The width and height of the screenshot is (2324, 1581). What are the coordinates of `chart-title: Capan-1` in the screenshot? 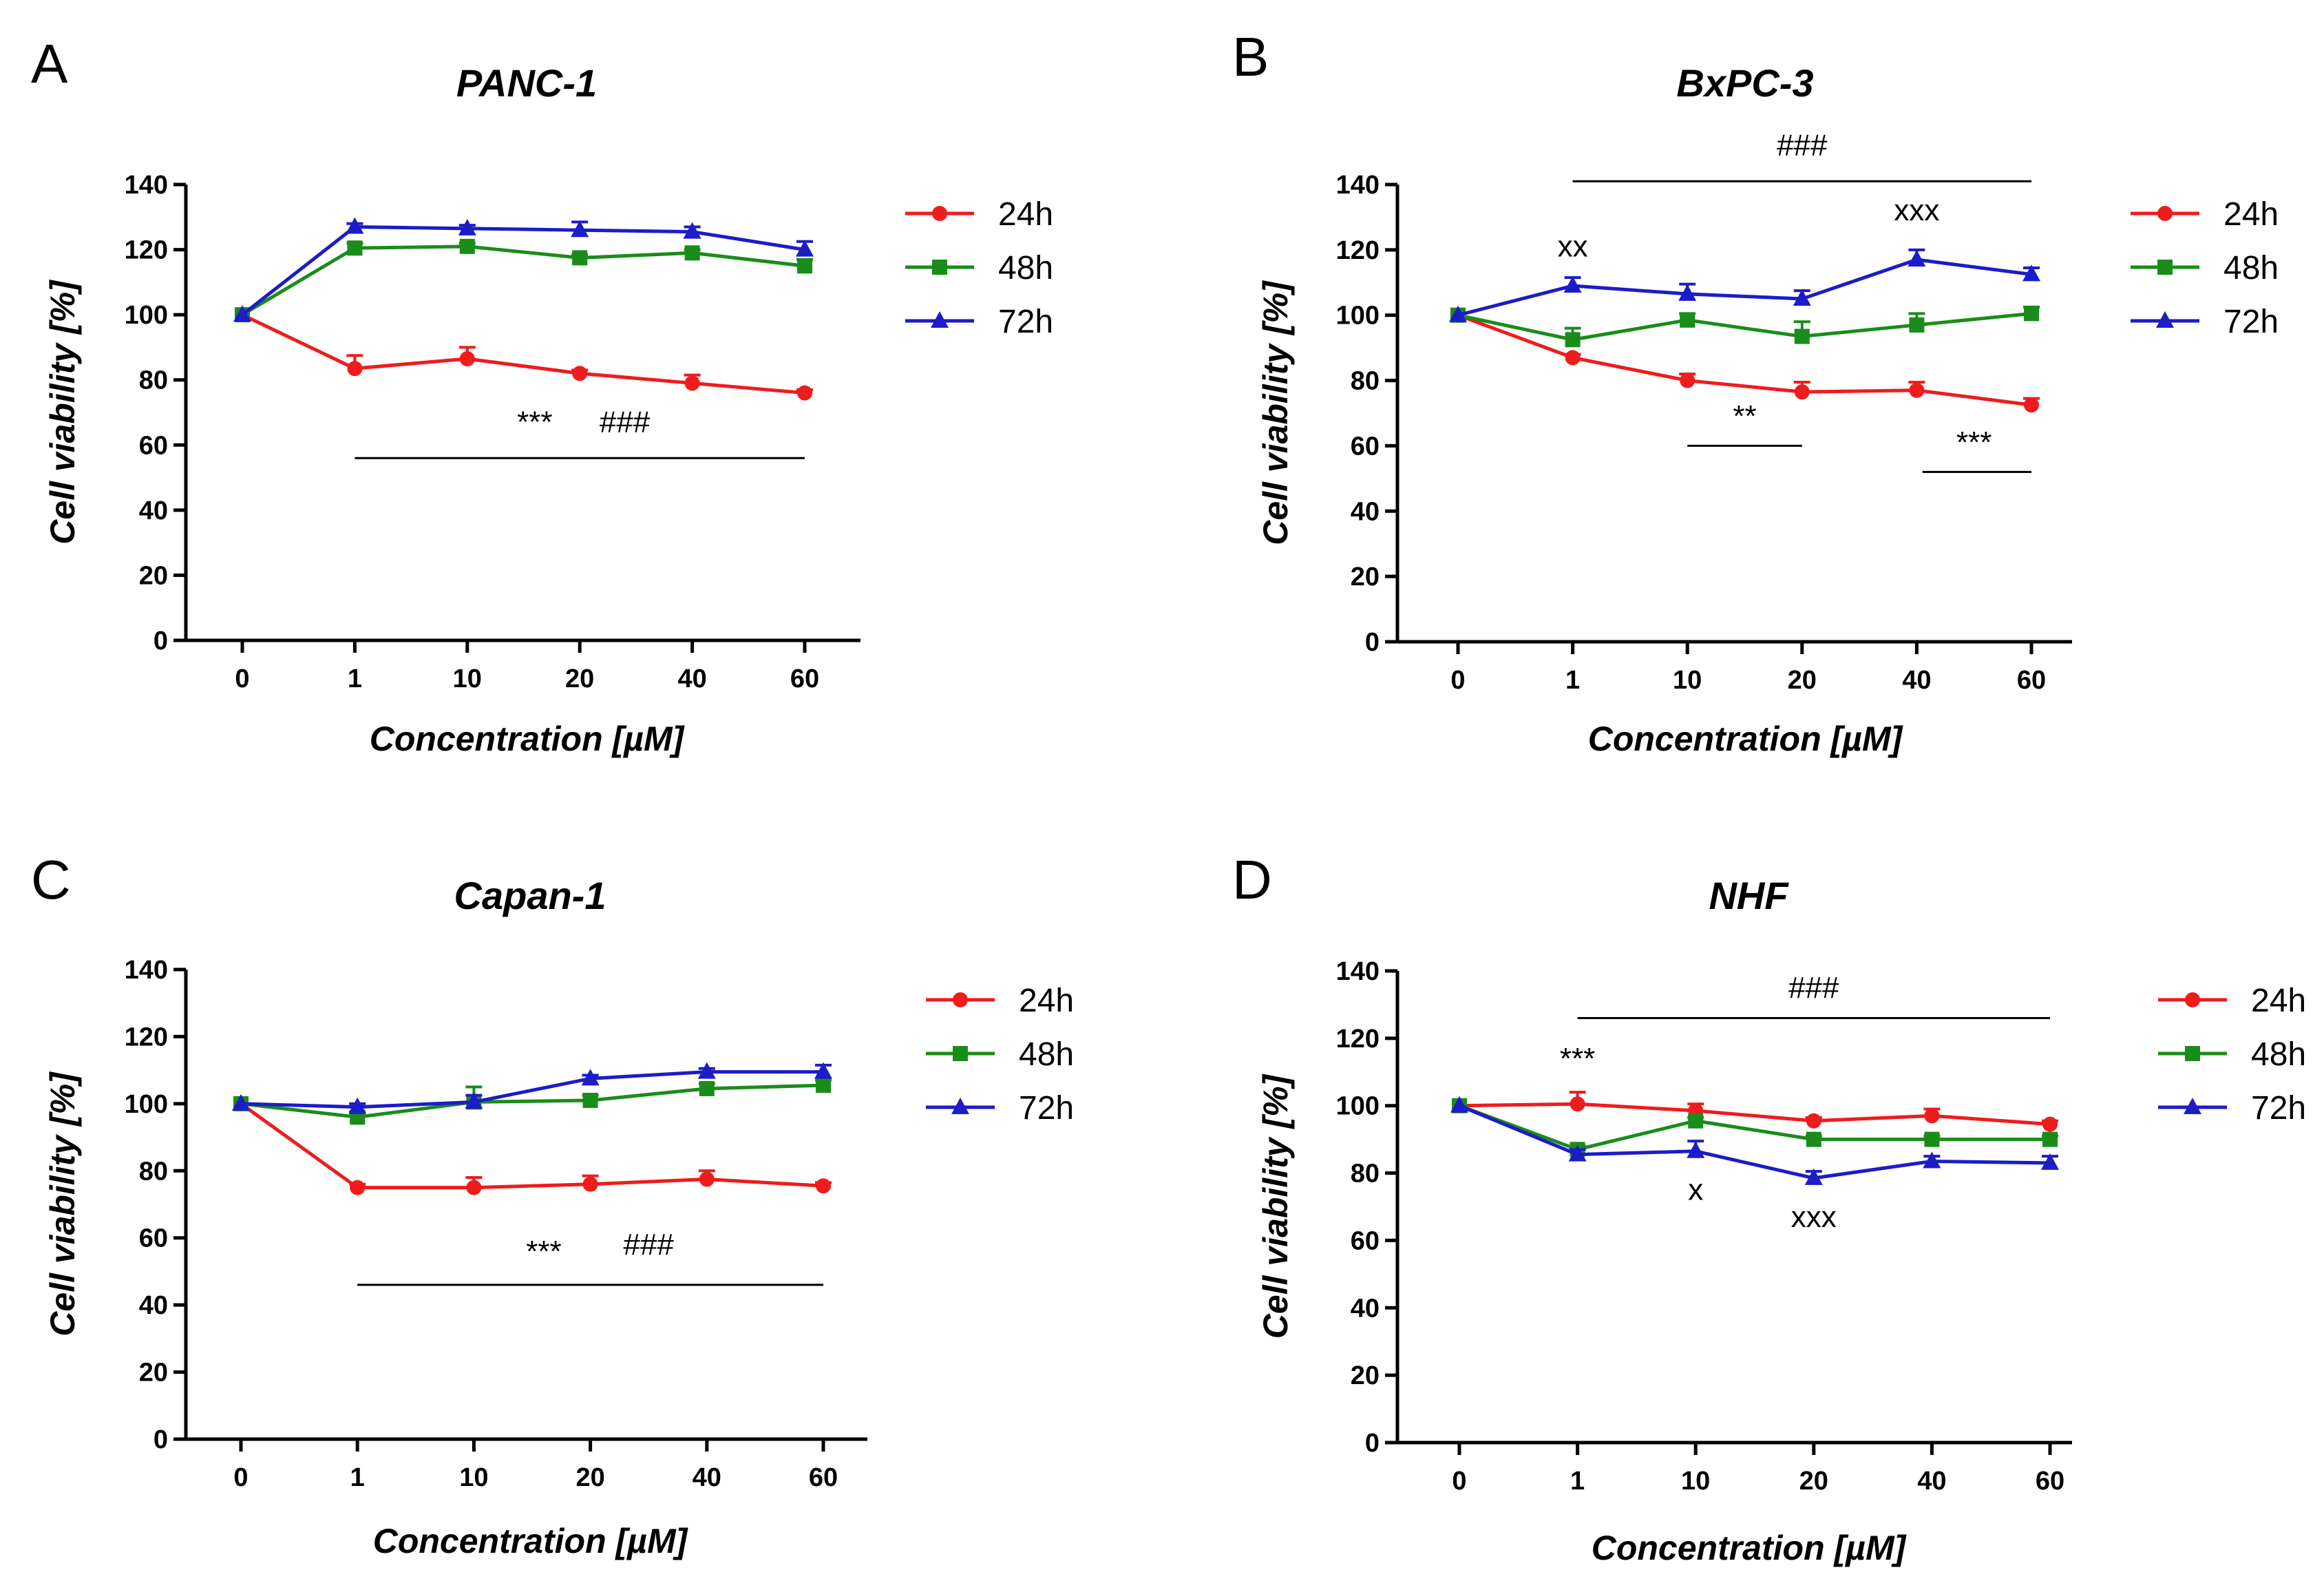 It's located at (530, 895).